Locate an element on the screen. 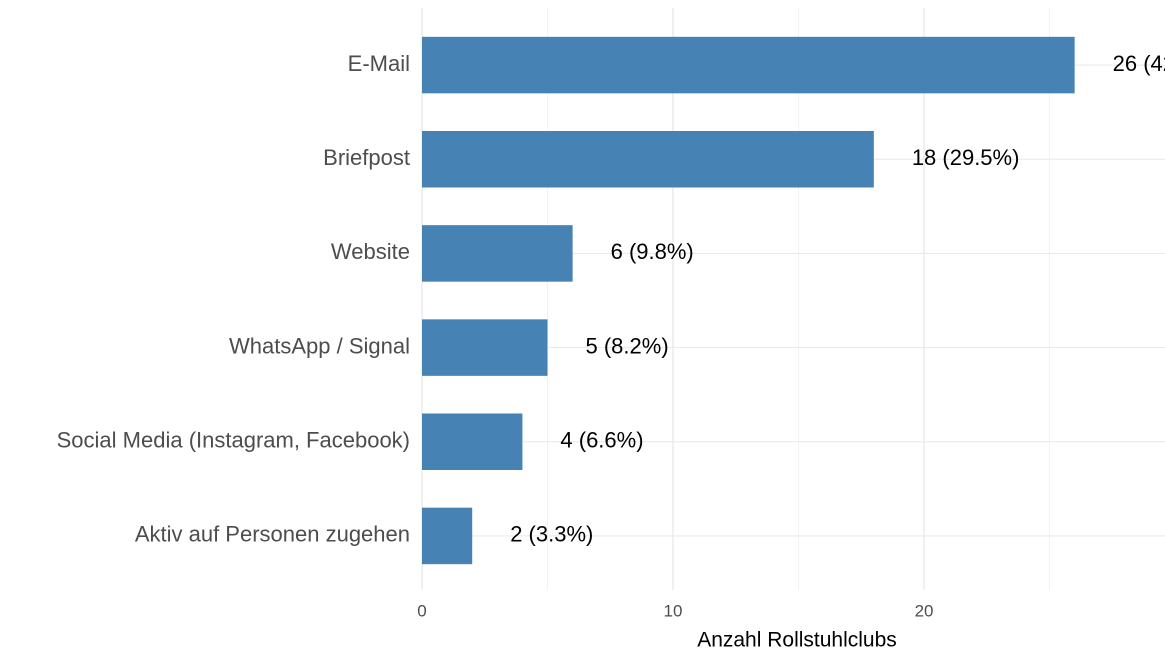 Image resolution: width=1165 pixels, height=655 pixels. x-tick-label: 20 is located at coordinates (924, 610).